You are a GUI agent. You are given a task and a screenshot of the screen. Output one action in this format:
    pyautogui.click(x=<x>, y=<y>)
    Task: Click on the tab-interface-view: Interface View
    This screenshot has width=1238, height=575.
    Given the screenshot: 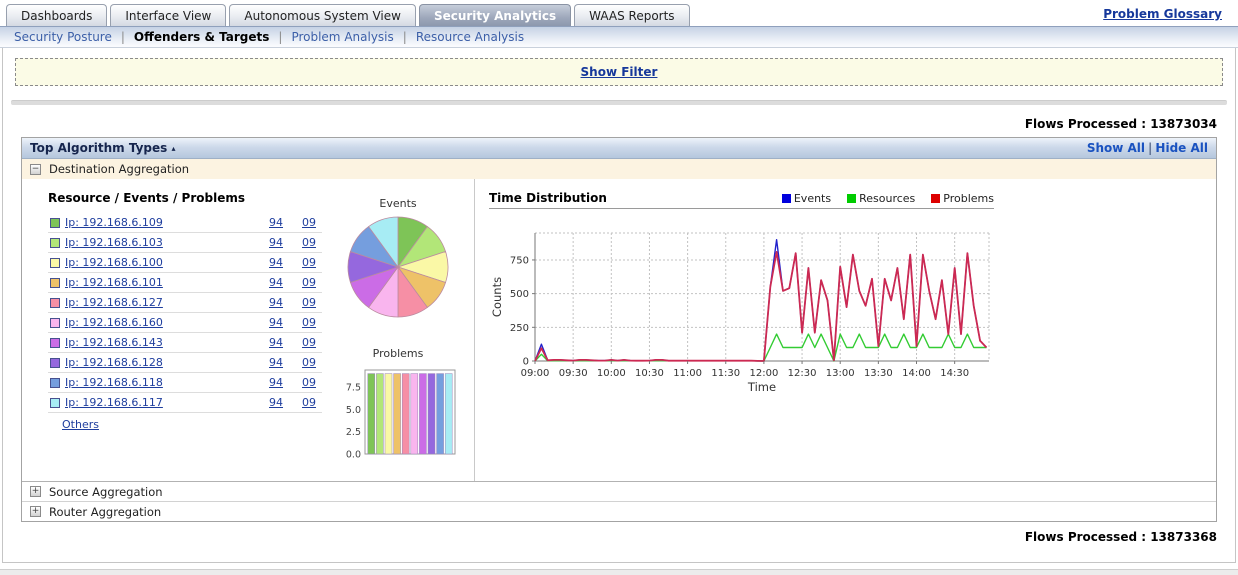 What is the action you would take?
    pyautogui.click(x=168, y=15)
    